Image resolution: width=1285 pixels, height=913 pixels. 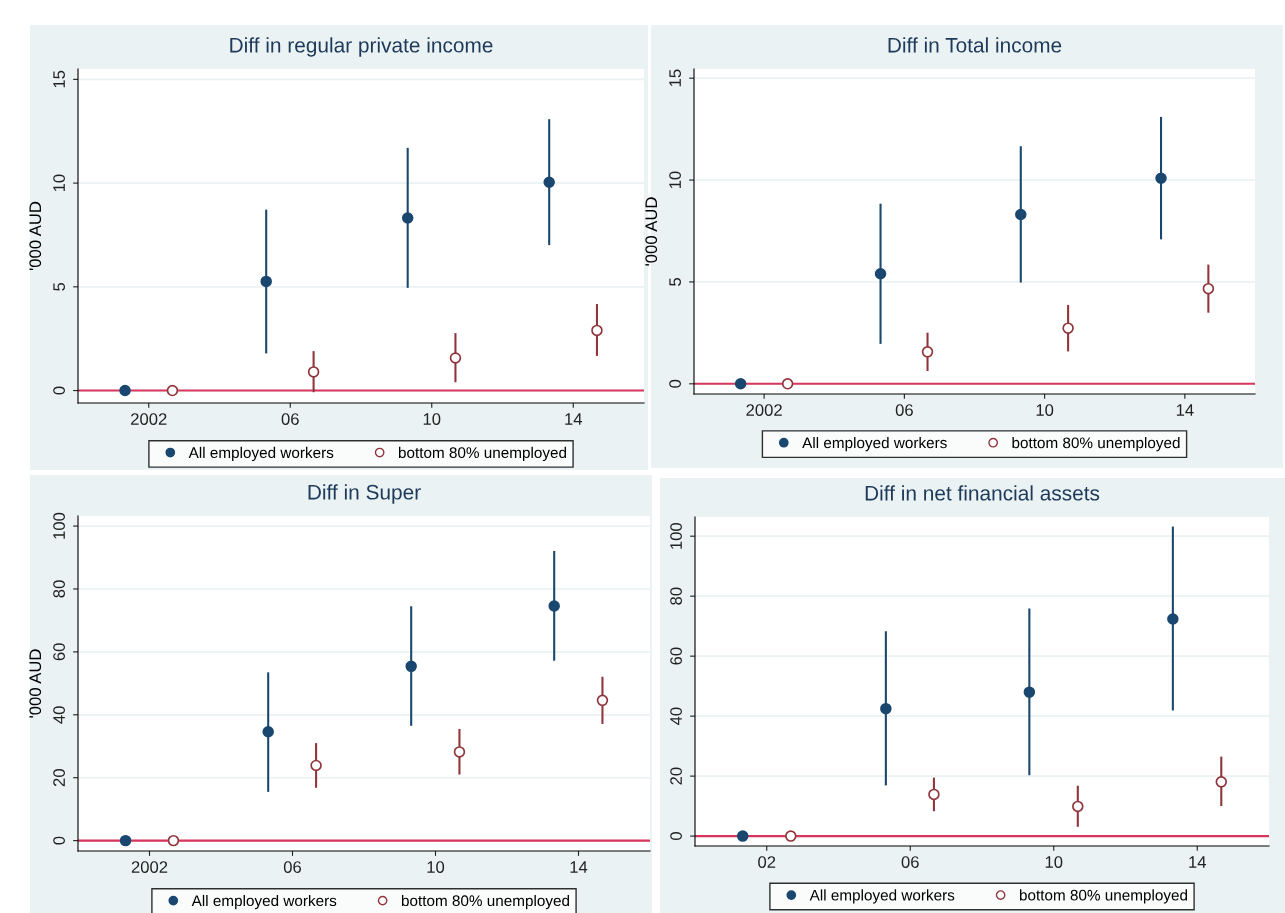 What do you see at coordinates (982, 493) in the screenshot?
I see `chart-title: Diff in net financial assets` at bounding box center [982, 493].